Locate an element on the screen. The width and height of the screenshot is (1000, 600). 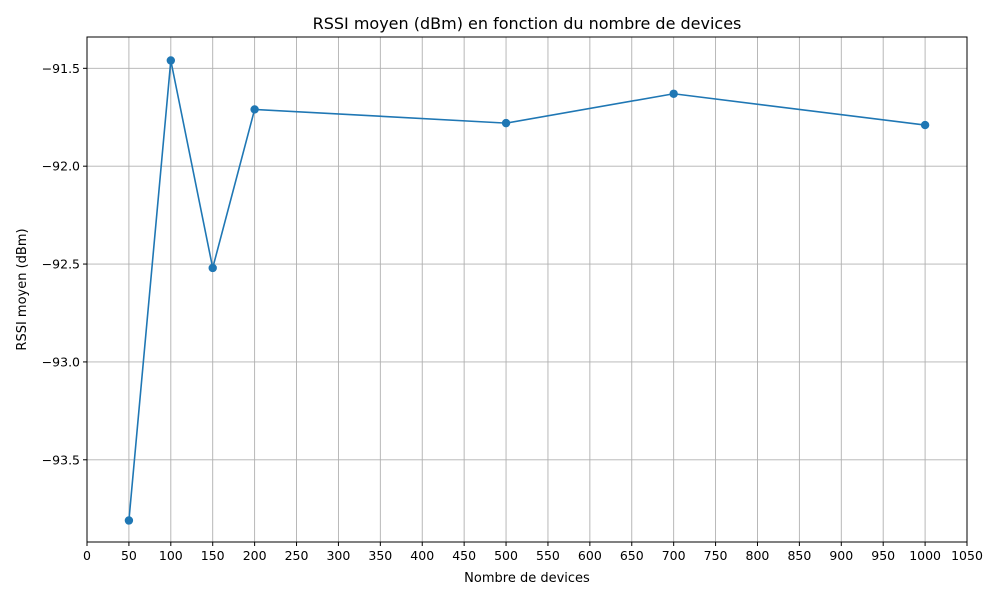
y-axis-ticks: −91.5 −92.0 −92.5 −93.0 −93.5 is located at coordinates (64, 264).